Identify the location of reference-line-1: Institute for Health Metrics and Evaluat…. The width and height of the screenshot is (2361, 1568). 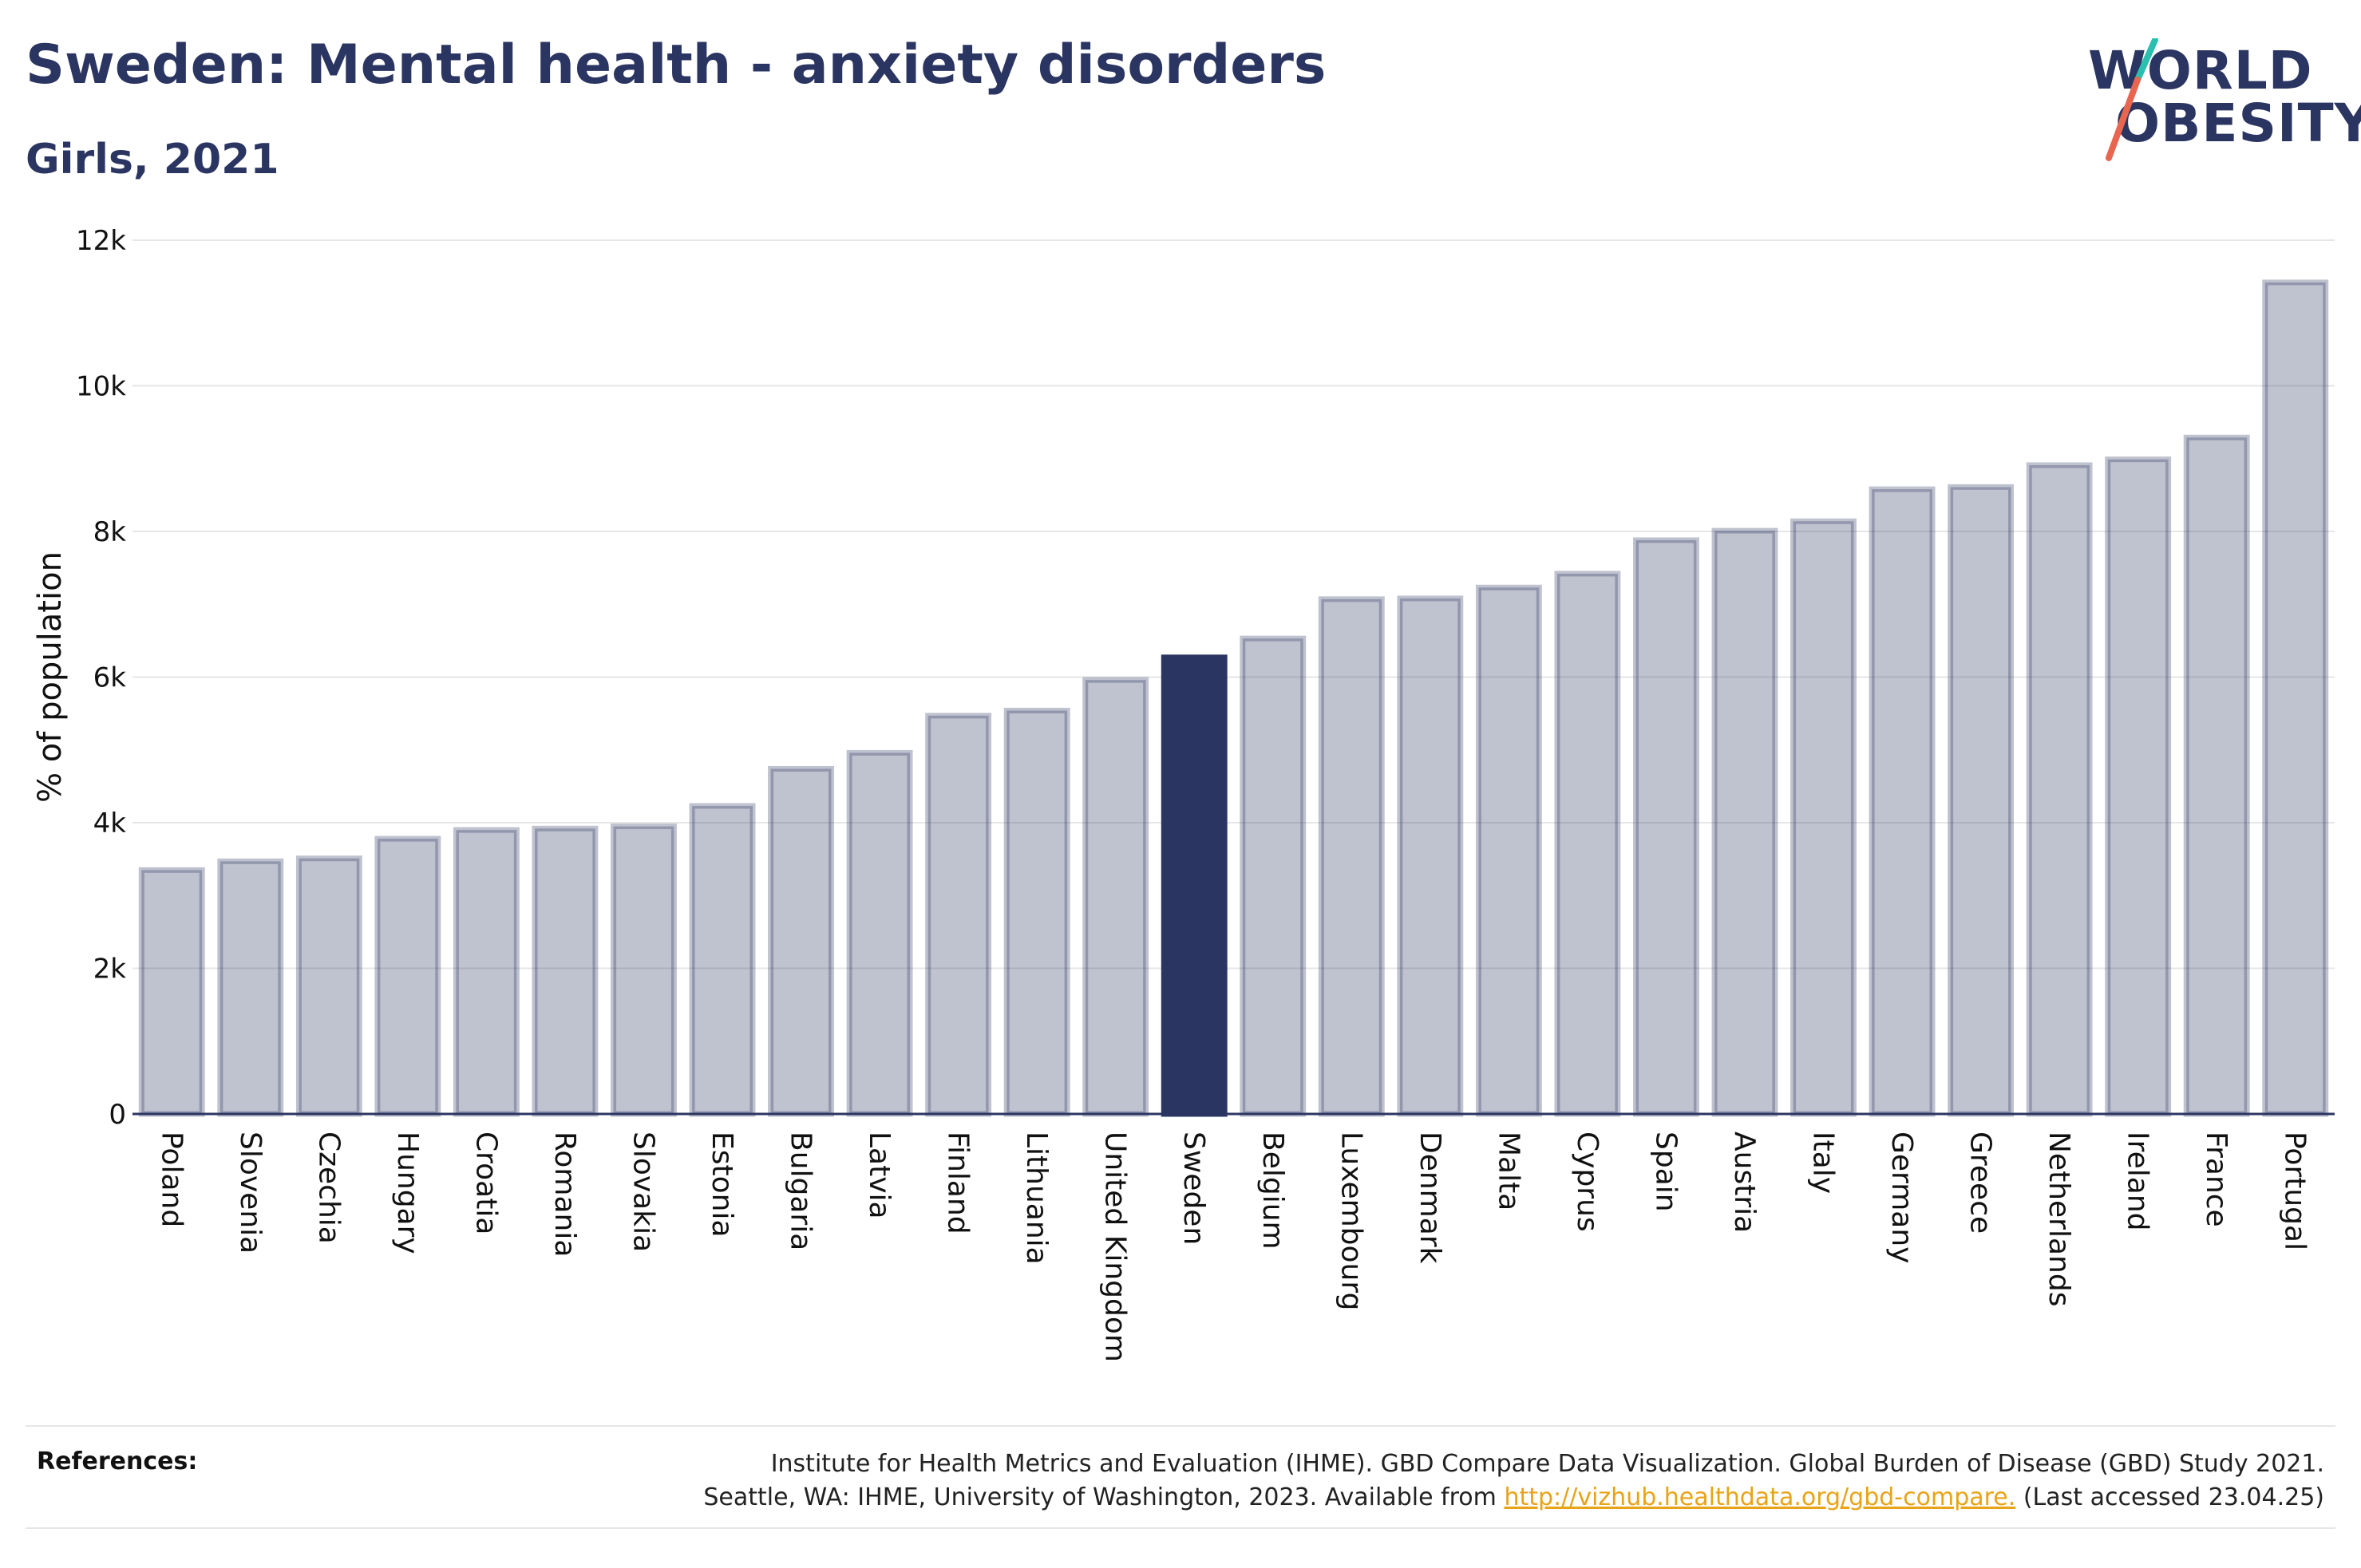
(1547, 1464).